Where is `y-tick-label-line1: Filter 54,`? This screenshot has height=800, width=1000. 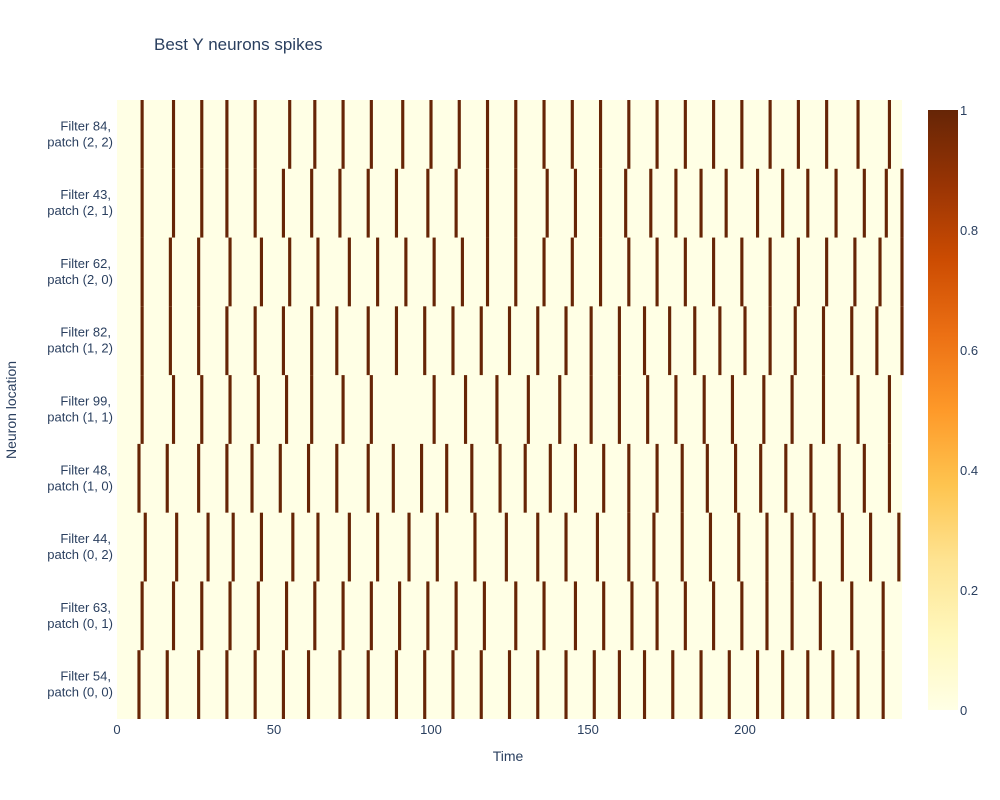 y-tick-label-line1: Filter 54, is located at coordinates (85, 676).